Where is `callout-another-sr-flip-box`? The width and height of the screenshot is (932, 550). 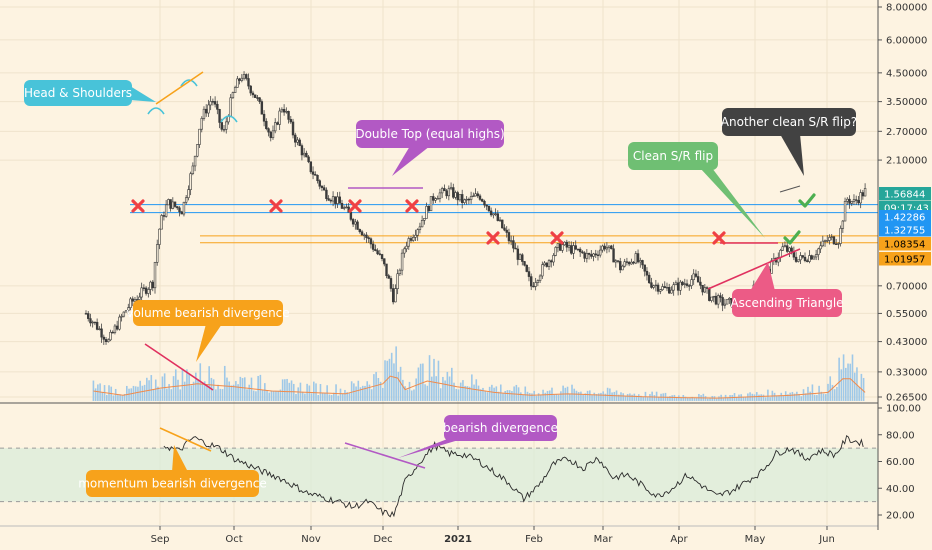
callout-another-sr-flip-box is located at coordinates (789, 122).